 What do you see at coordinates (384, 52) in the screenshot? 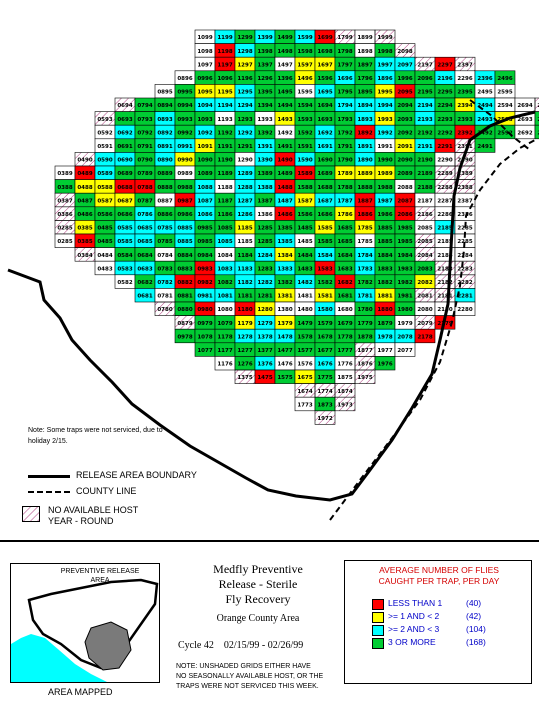
I see `grid-cell-number: 1998` at bounding box center [384, 52].